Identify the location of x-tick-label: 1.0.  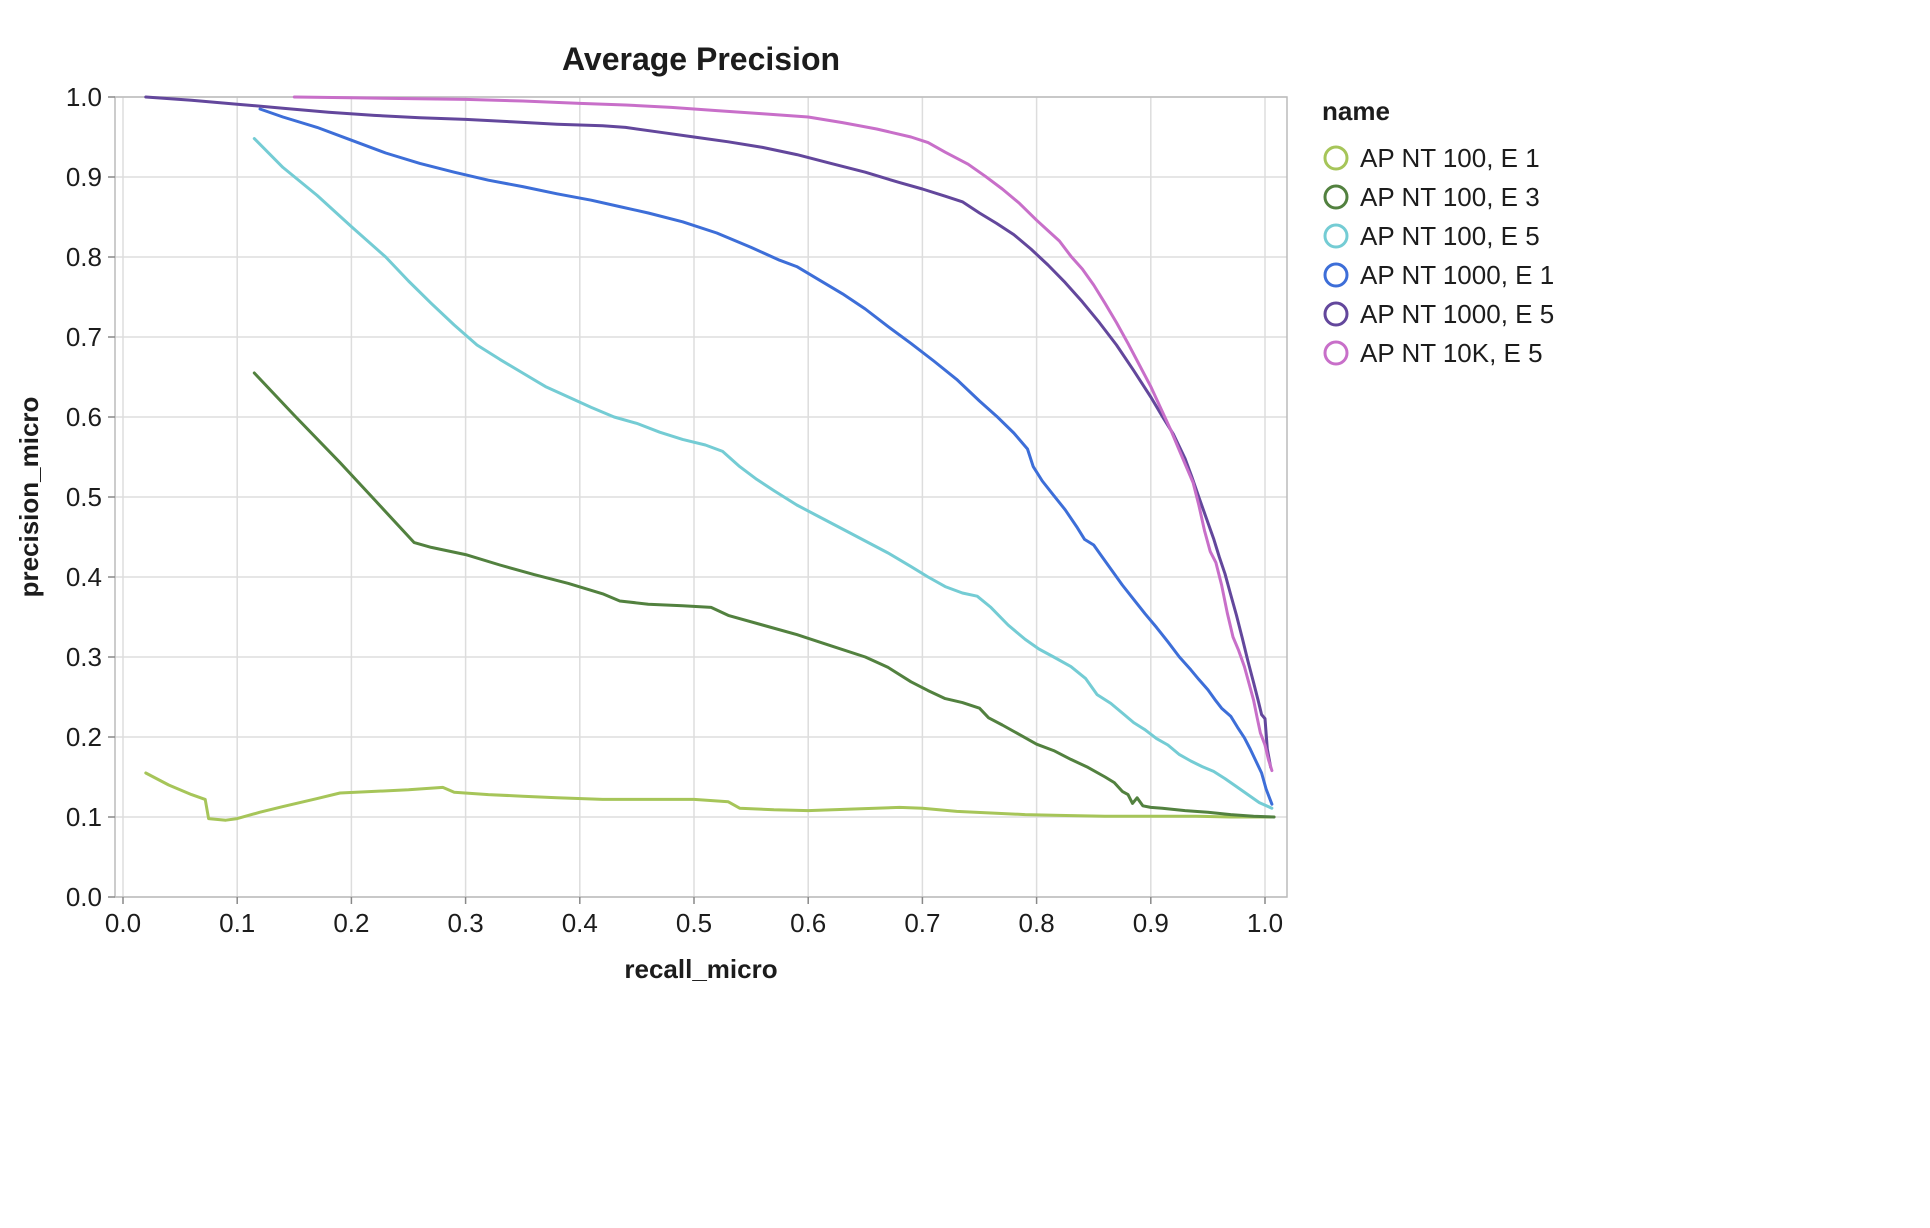
(1265, 923).